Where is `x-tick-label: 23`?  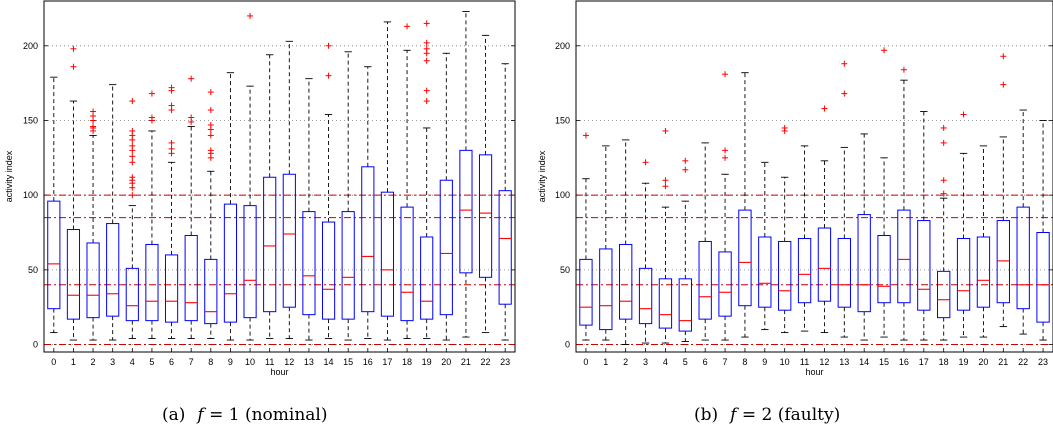
x-tick-label: 23 is located at coordinates (505, 362).